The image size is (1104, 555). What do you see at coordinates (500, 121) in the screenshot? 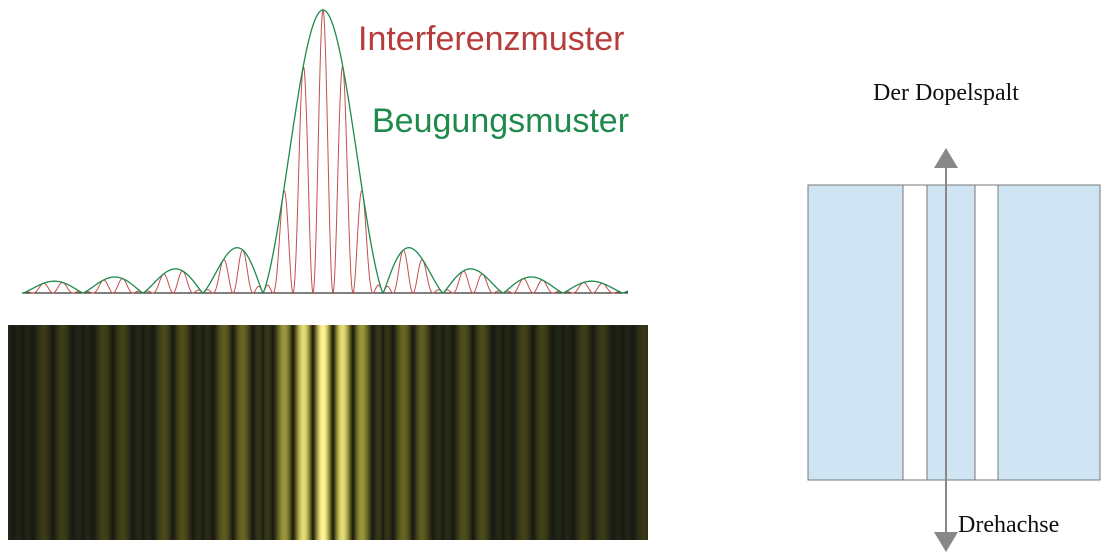
I see `diffraction-label: Beugungsmuster` at bounding box center [500, 121].